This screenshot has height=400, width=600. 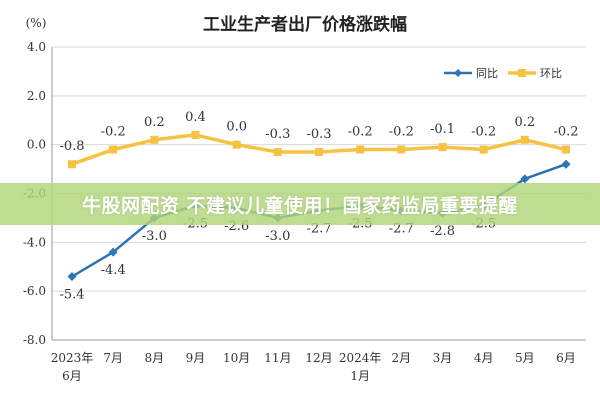 I want to click on x-tick-label: 3月, so click(x=443, y=358).